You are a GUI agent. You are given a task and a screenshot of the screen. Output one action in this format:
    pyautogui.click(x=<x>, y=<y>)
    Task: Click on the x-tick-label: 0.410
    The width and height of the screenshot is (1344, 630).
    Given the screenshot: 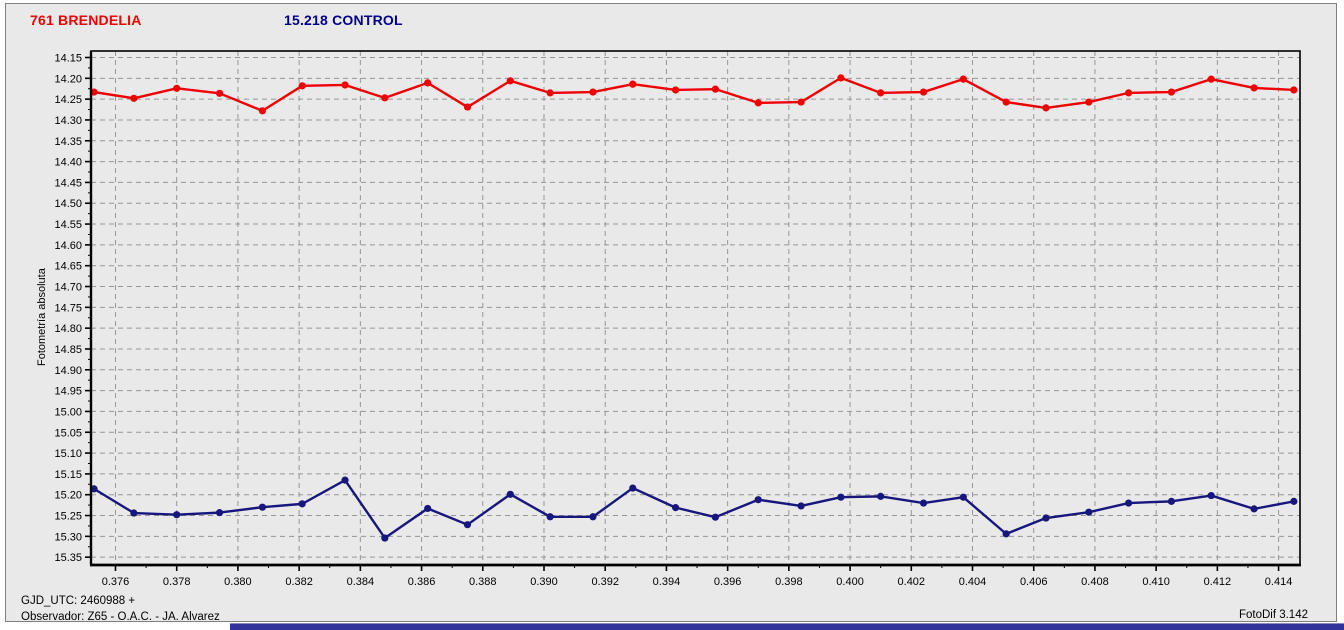 What is the action you would take?
    pyautogui.click(x=1156, y=582)
    